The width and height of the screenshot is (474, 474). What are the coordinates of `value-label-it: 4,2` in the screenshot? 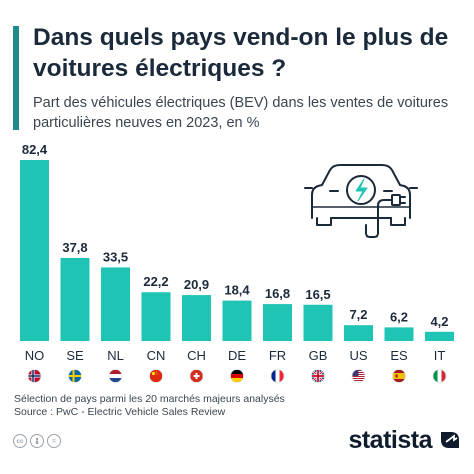 It's located at (439, 321).